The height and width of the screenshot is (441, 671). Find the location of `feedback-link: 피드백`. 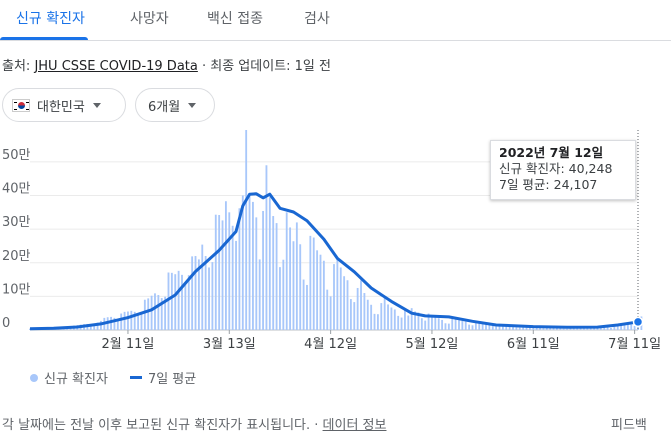

feedback-link: 피드백 is located at coordinates (629, 425).